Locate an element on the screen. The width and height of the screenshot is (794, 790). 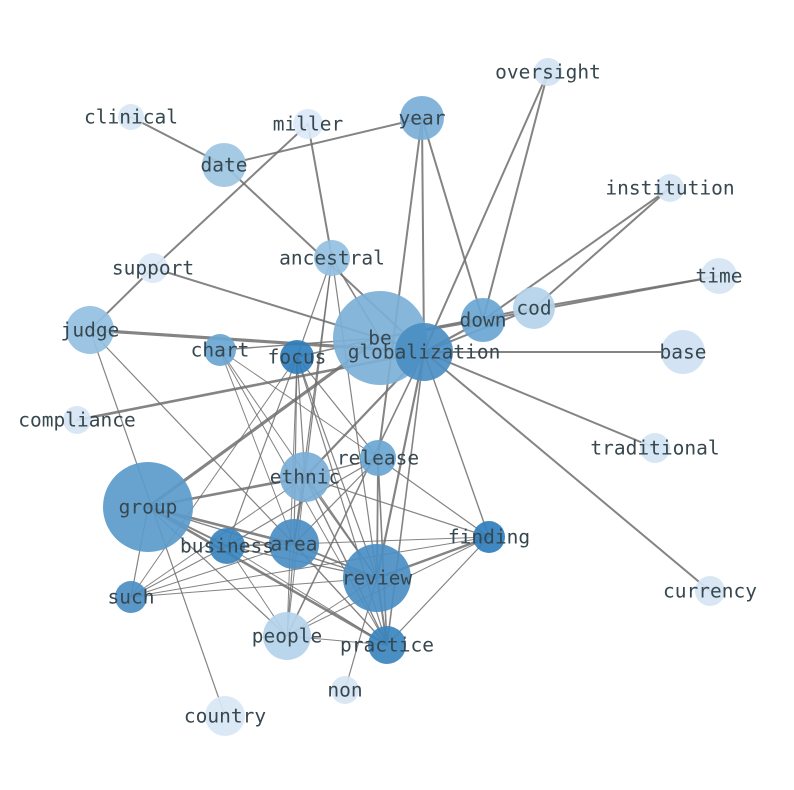
graph-node-miller is located at coordinates (308, 124).